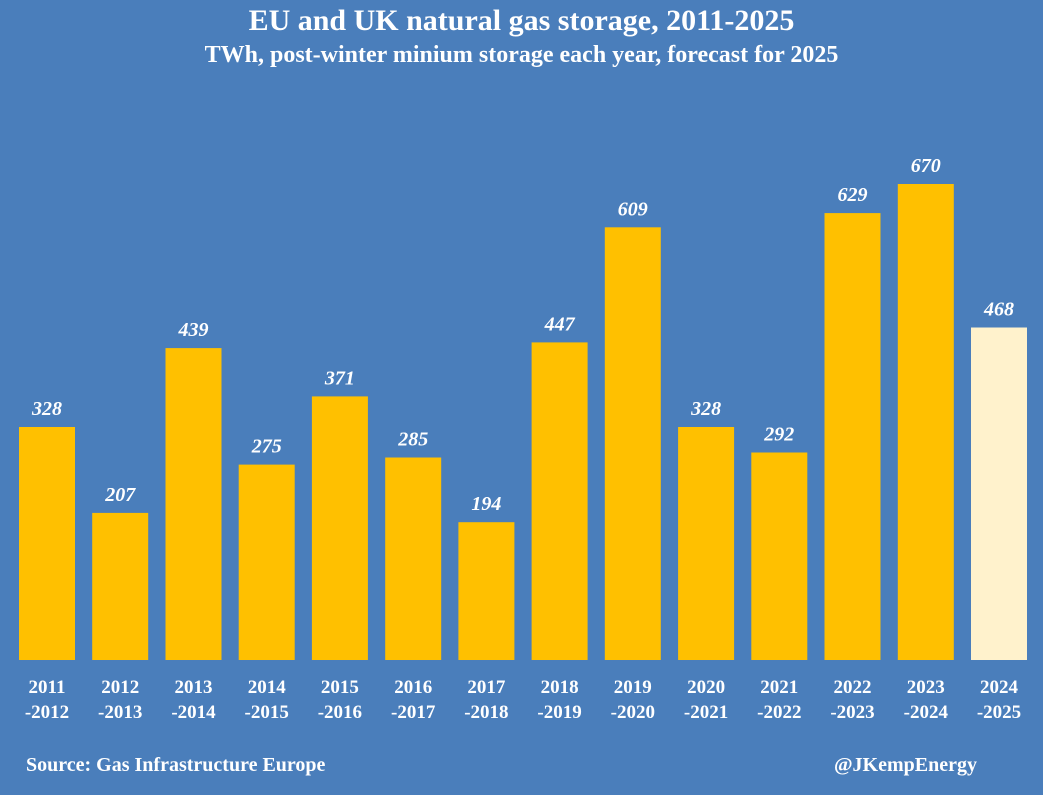 The width and height of the screenshot is (1043, 795). Describe the element at coordinates (905, 765) in the screenshot. I see `author-credit: @JKempEnergy` at that location.